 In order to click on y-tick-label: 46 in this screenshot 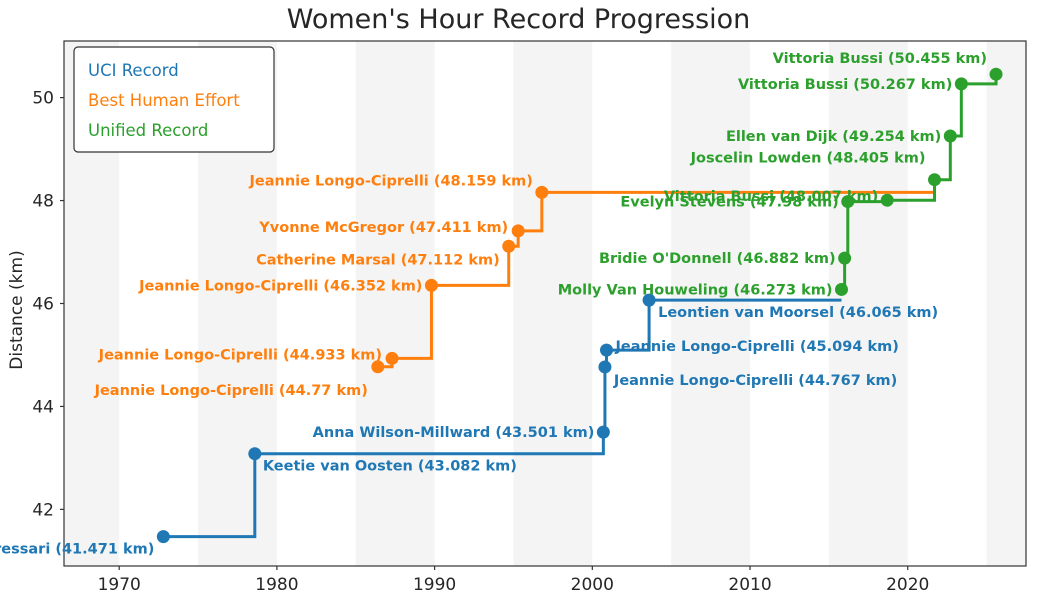, I will do `click(43, 305)`.